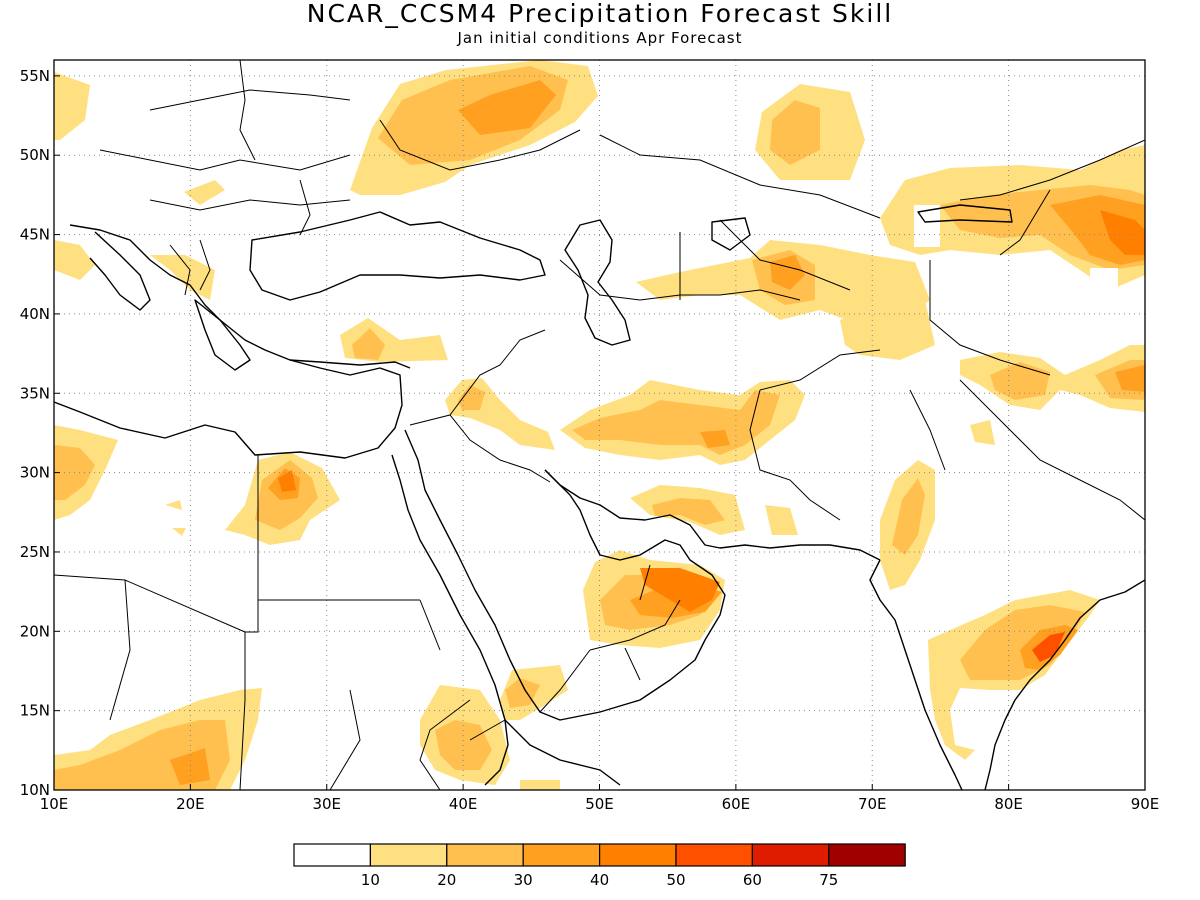  I want to click on skill-area-western-edge, so click(72, 106).